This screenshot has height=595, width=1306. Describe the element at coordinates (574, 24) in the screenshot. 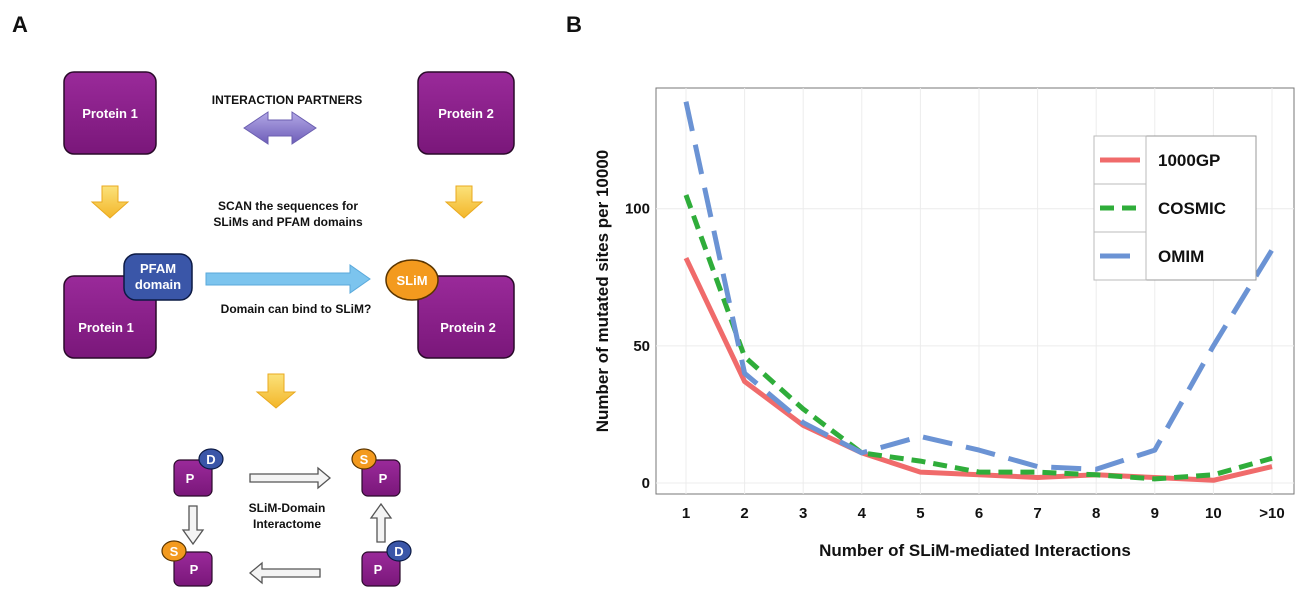

I see `panel-b-letter: B` at that location.